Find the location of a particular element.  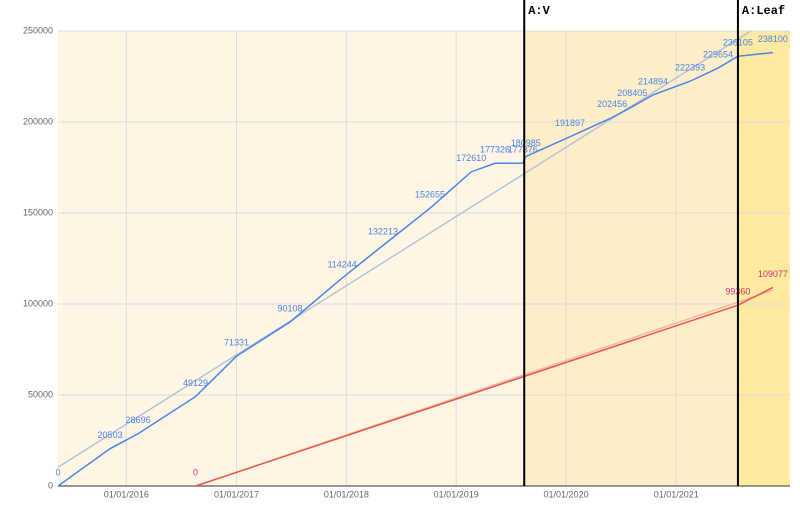

data-label: 222393 is located at coordinates (690, 68).